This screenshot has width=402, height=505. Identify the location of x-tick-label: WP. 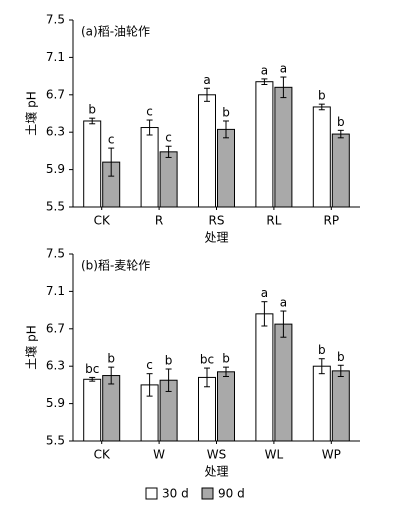
(331, 455).